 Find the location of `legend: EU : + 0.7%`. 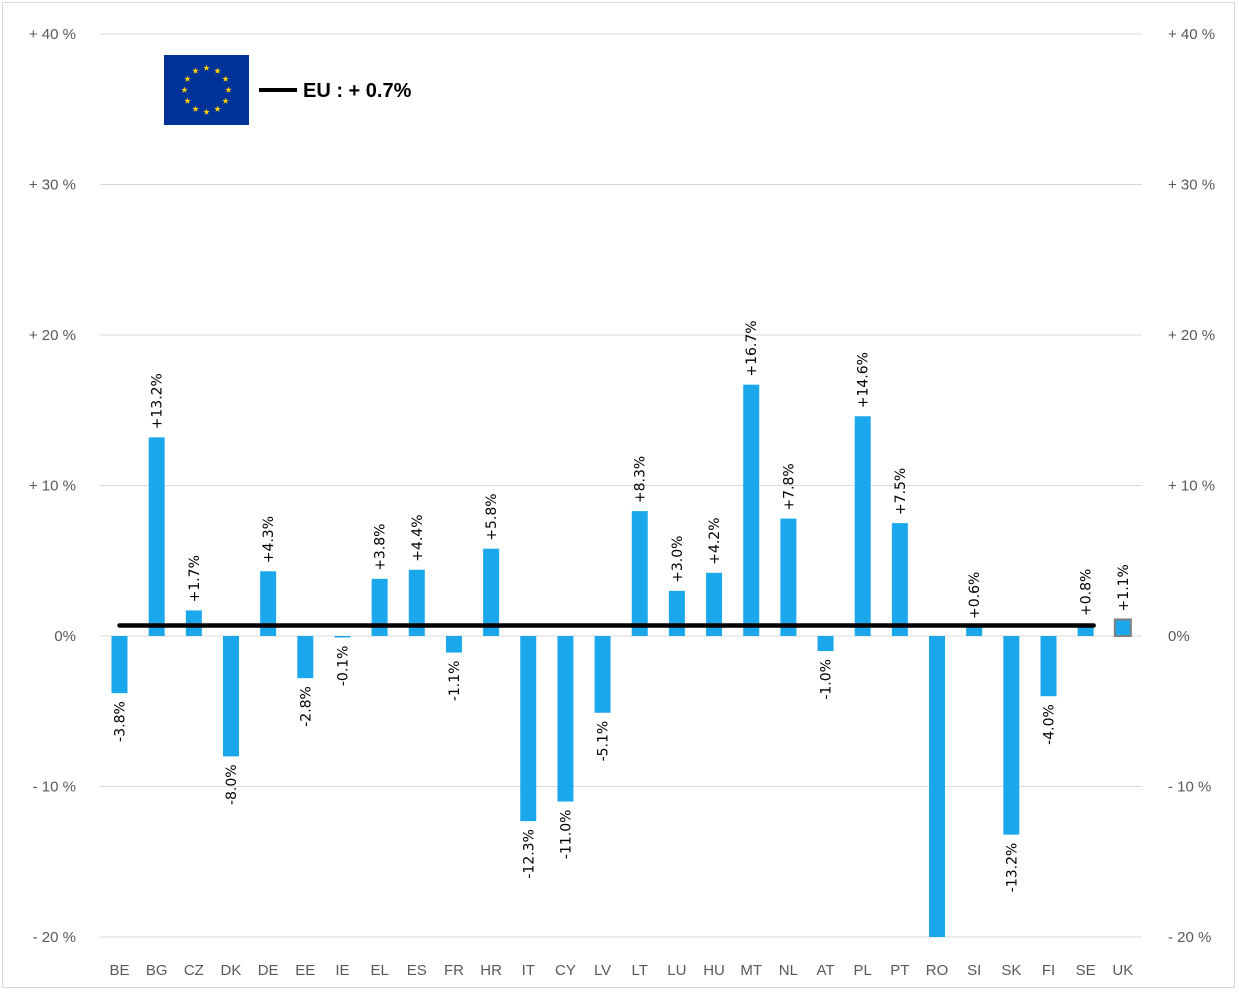

legend: EU : + 0.7% is located at coordinates (288, 90).